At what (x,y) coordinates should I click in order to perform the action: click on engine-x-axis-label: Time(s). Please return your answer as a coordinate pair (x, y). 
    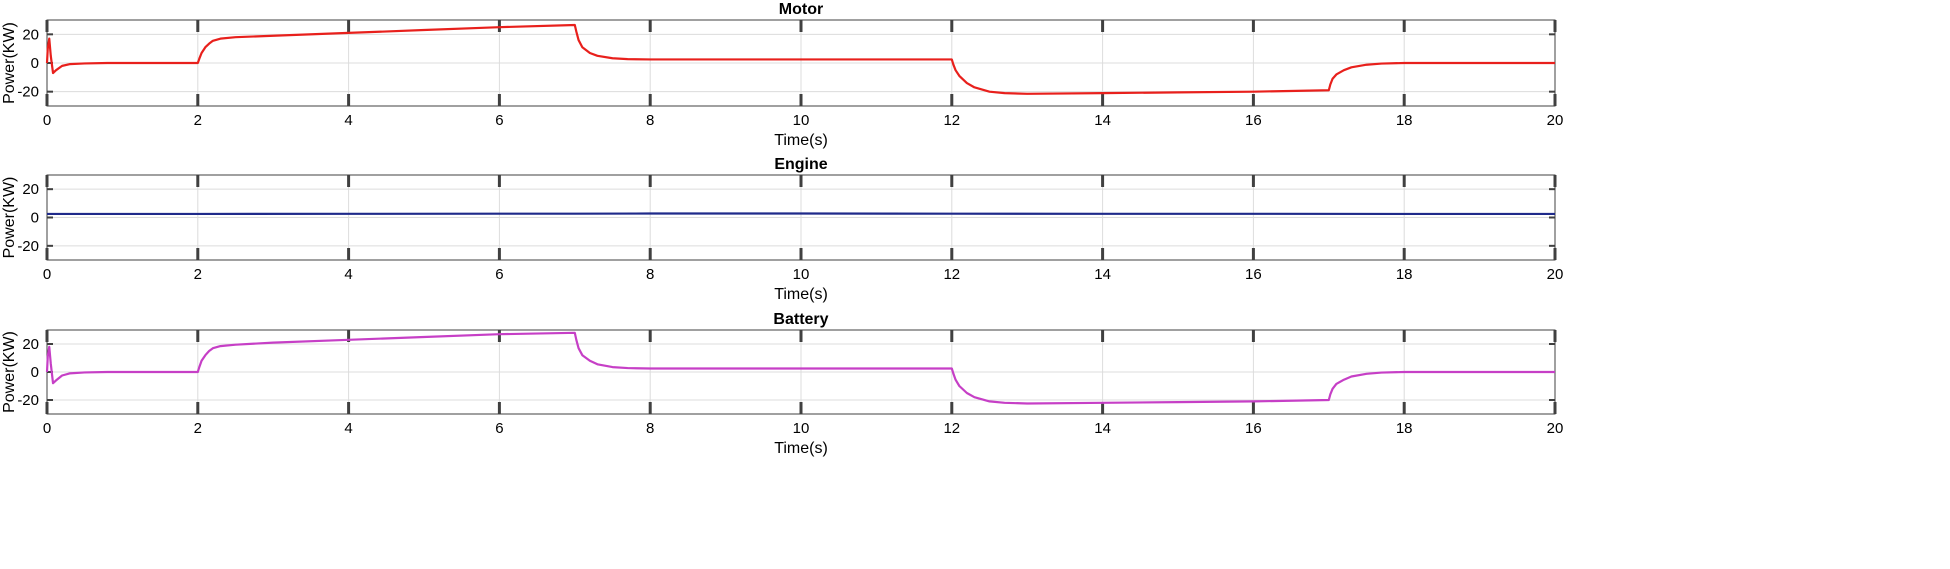
    Looking at the image, I should click on (801, 294).